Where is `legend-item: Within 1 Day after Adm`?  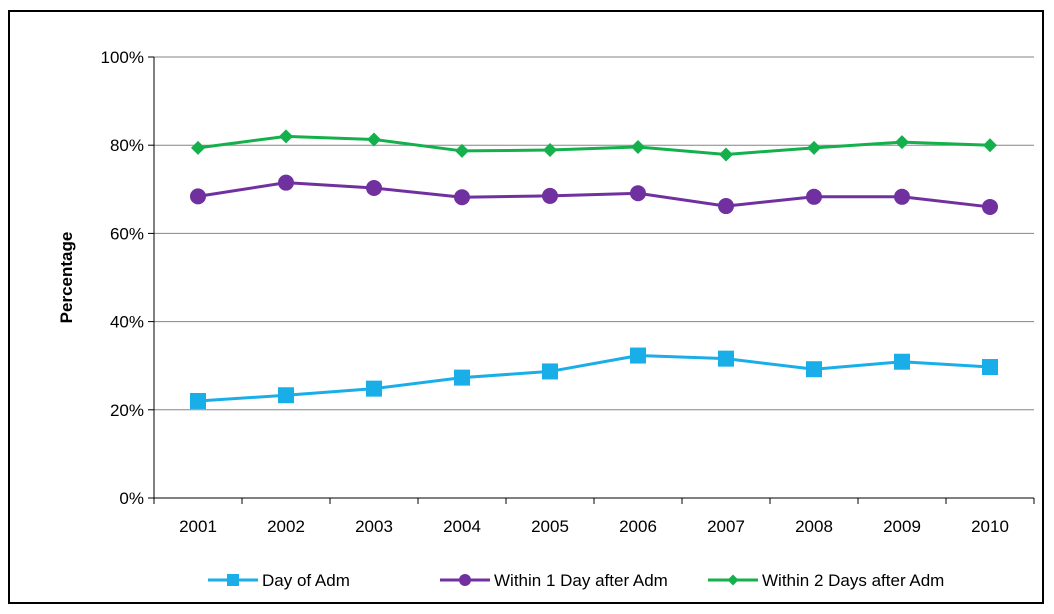
legend-item: Within 1 Day after Adm is located at coordinates (554, 580).